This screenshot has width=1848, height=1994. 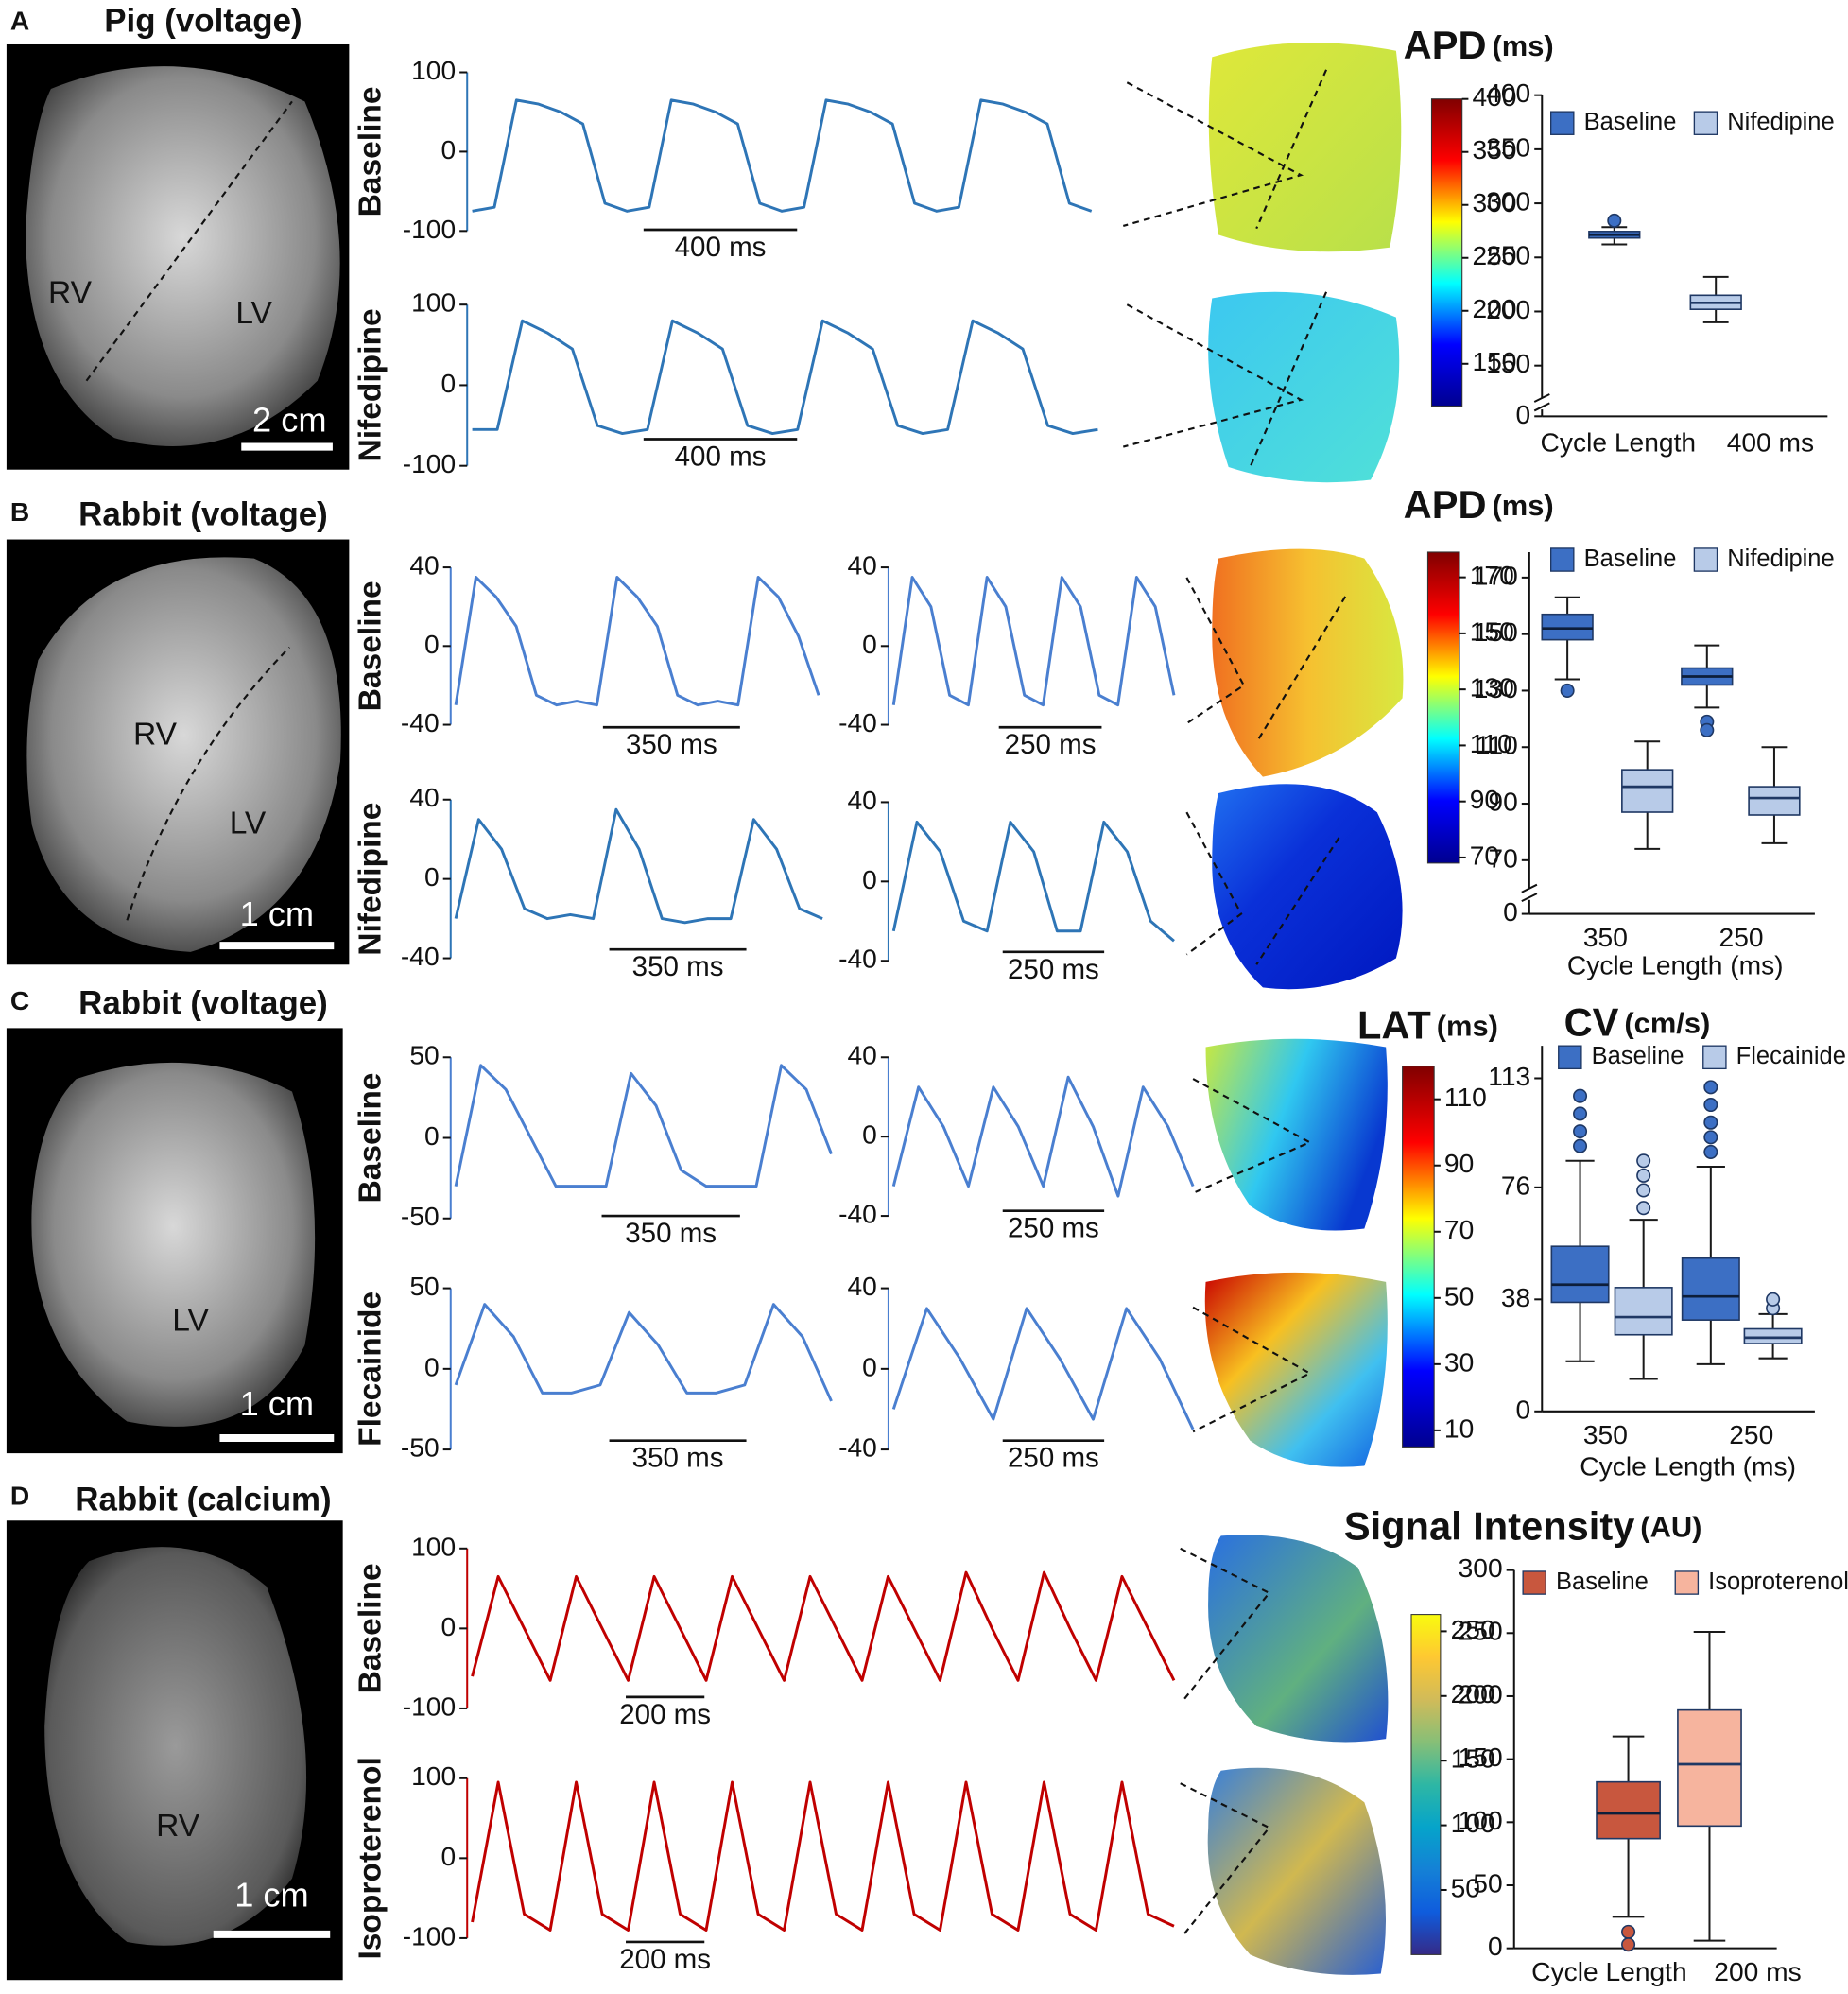 I want to click on trace-label: Nifedipine, so click(x=370, y=384).